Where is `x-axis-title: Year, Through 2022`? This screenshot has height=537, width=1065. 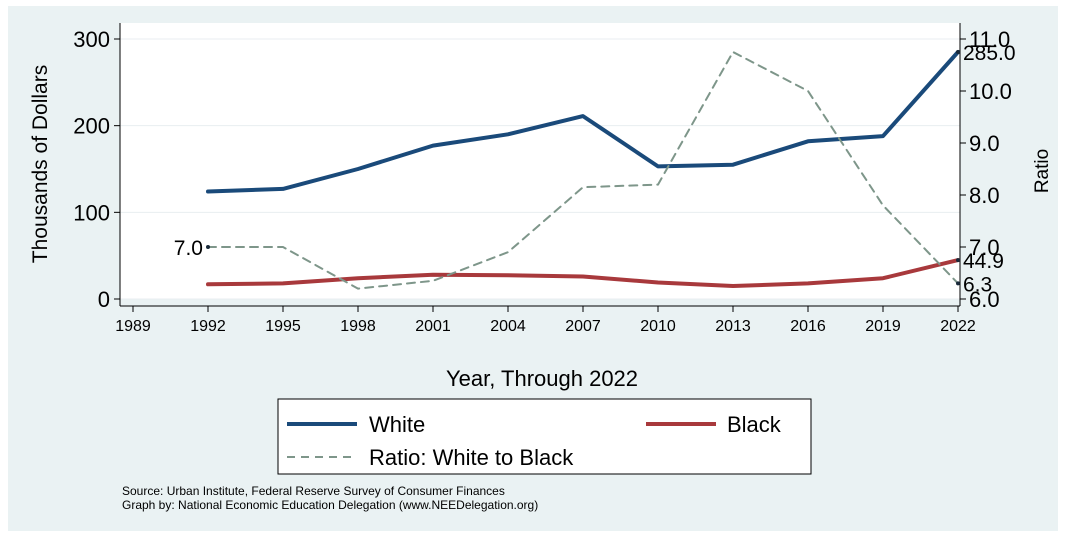
x-axis-title: Year, Through 2022 is located at coordinates (542, 378).